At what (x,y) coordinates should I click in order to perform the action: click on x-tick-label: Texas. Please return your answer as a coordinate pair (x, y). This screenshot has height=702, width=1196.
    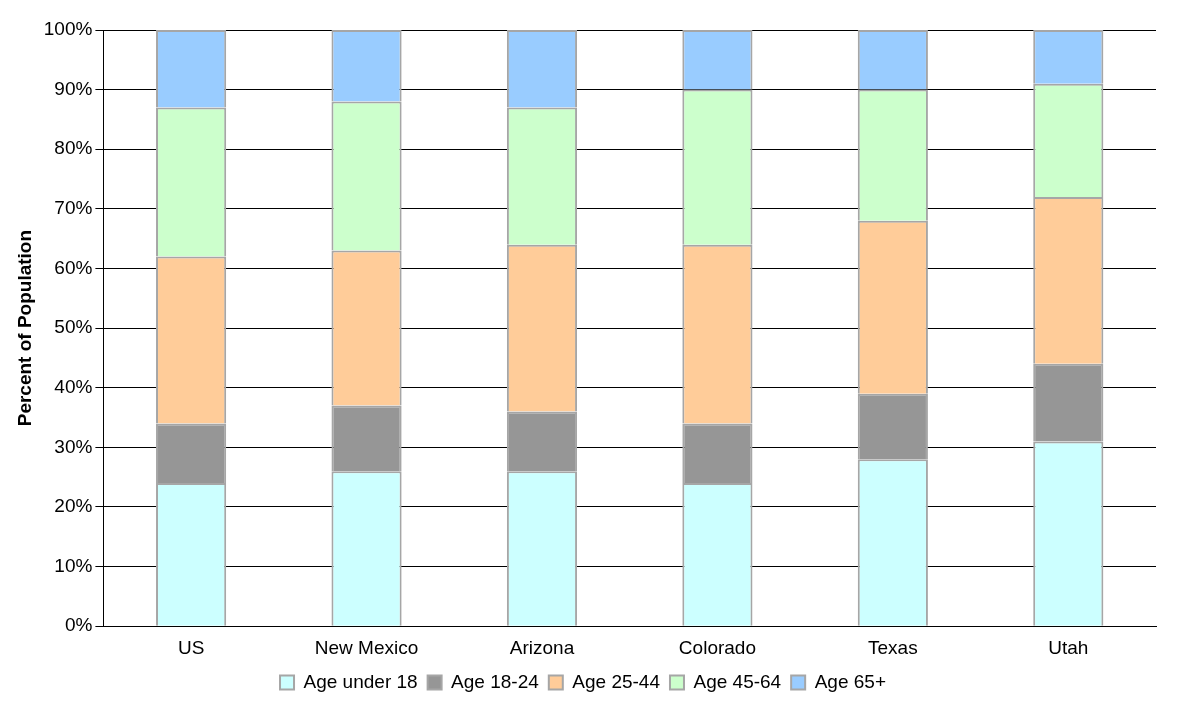
    Looking at the image, I should click on (893, 647).